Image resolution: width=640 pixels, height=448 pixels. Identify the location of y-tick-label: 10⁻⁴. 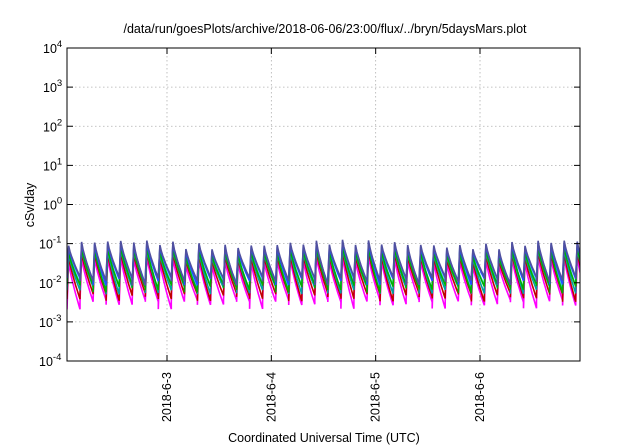
(50, 360).